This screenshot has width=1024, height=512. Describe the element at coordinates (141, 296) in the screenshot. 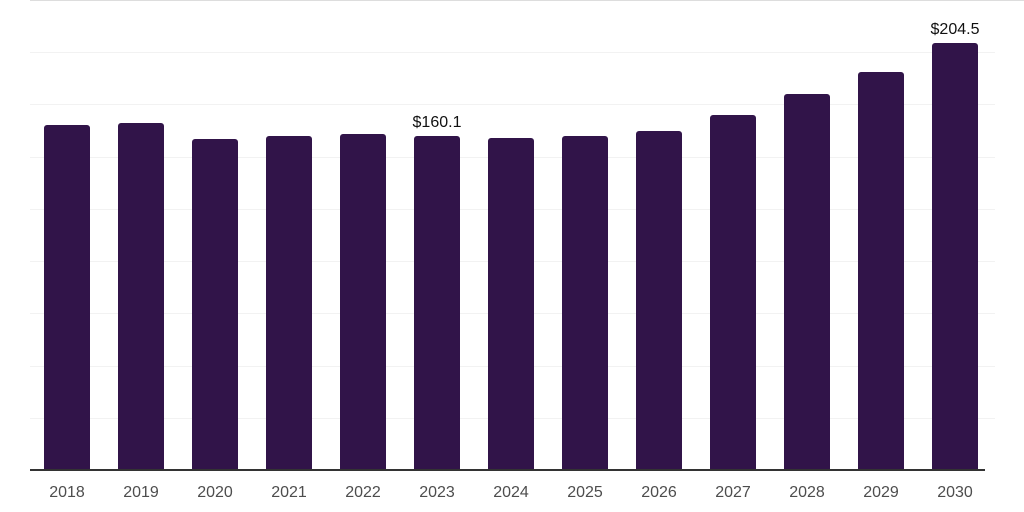

I see `bar-2019` at that location.